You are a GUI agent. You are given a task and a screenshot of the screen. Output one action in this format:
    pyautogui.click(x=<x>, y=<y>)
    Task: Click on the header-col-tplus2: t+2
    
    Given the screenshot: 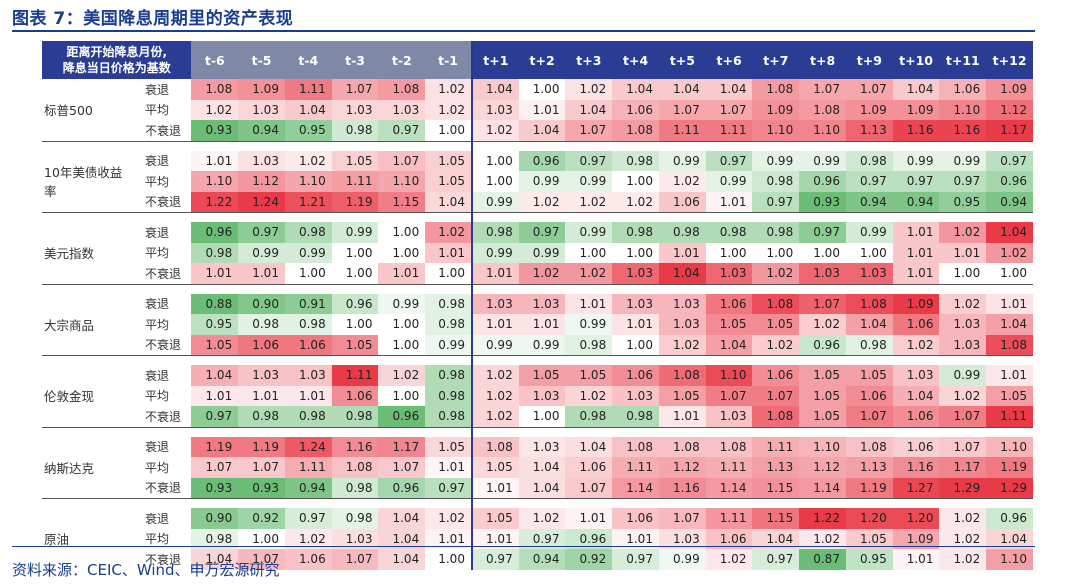 What is the action you would take?
    pyautogui.click(x=542, y=60)
    